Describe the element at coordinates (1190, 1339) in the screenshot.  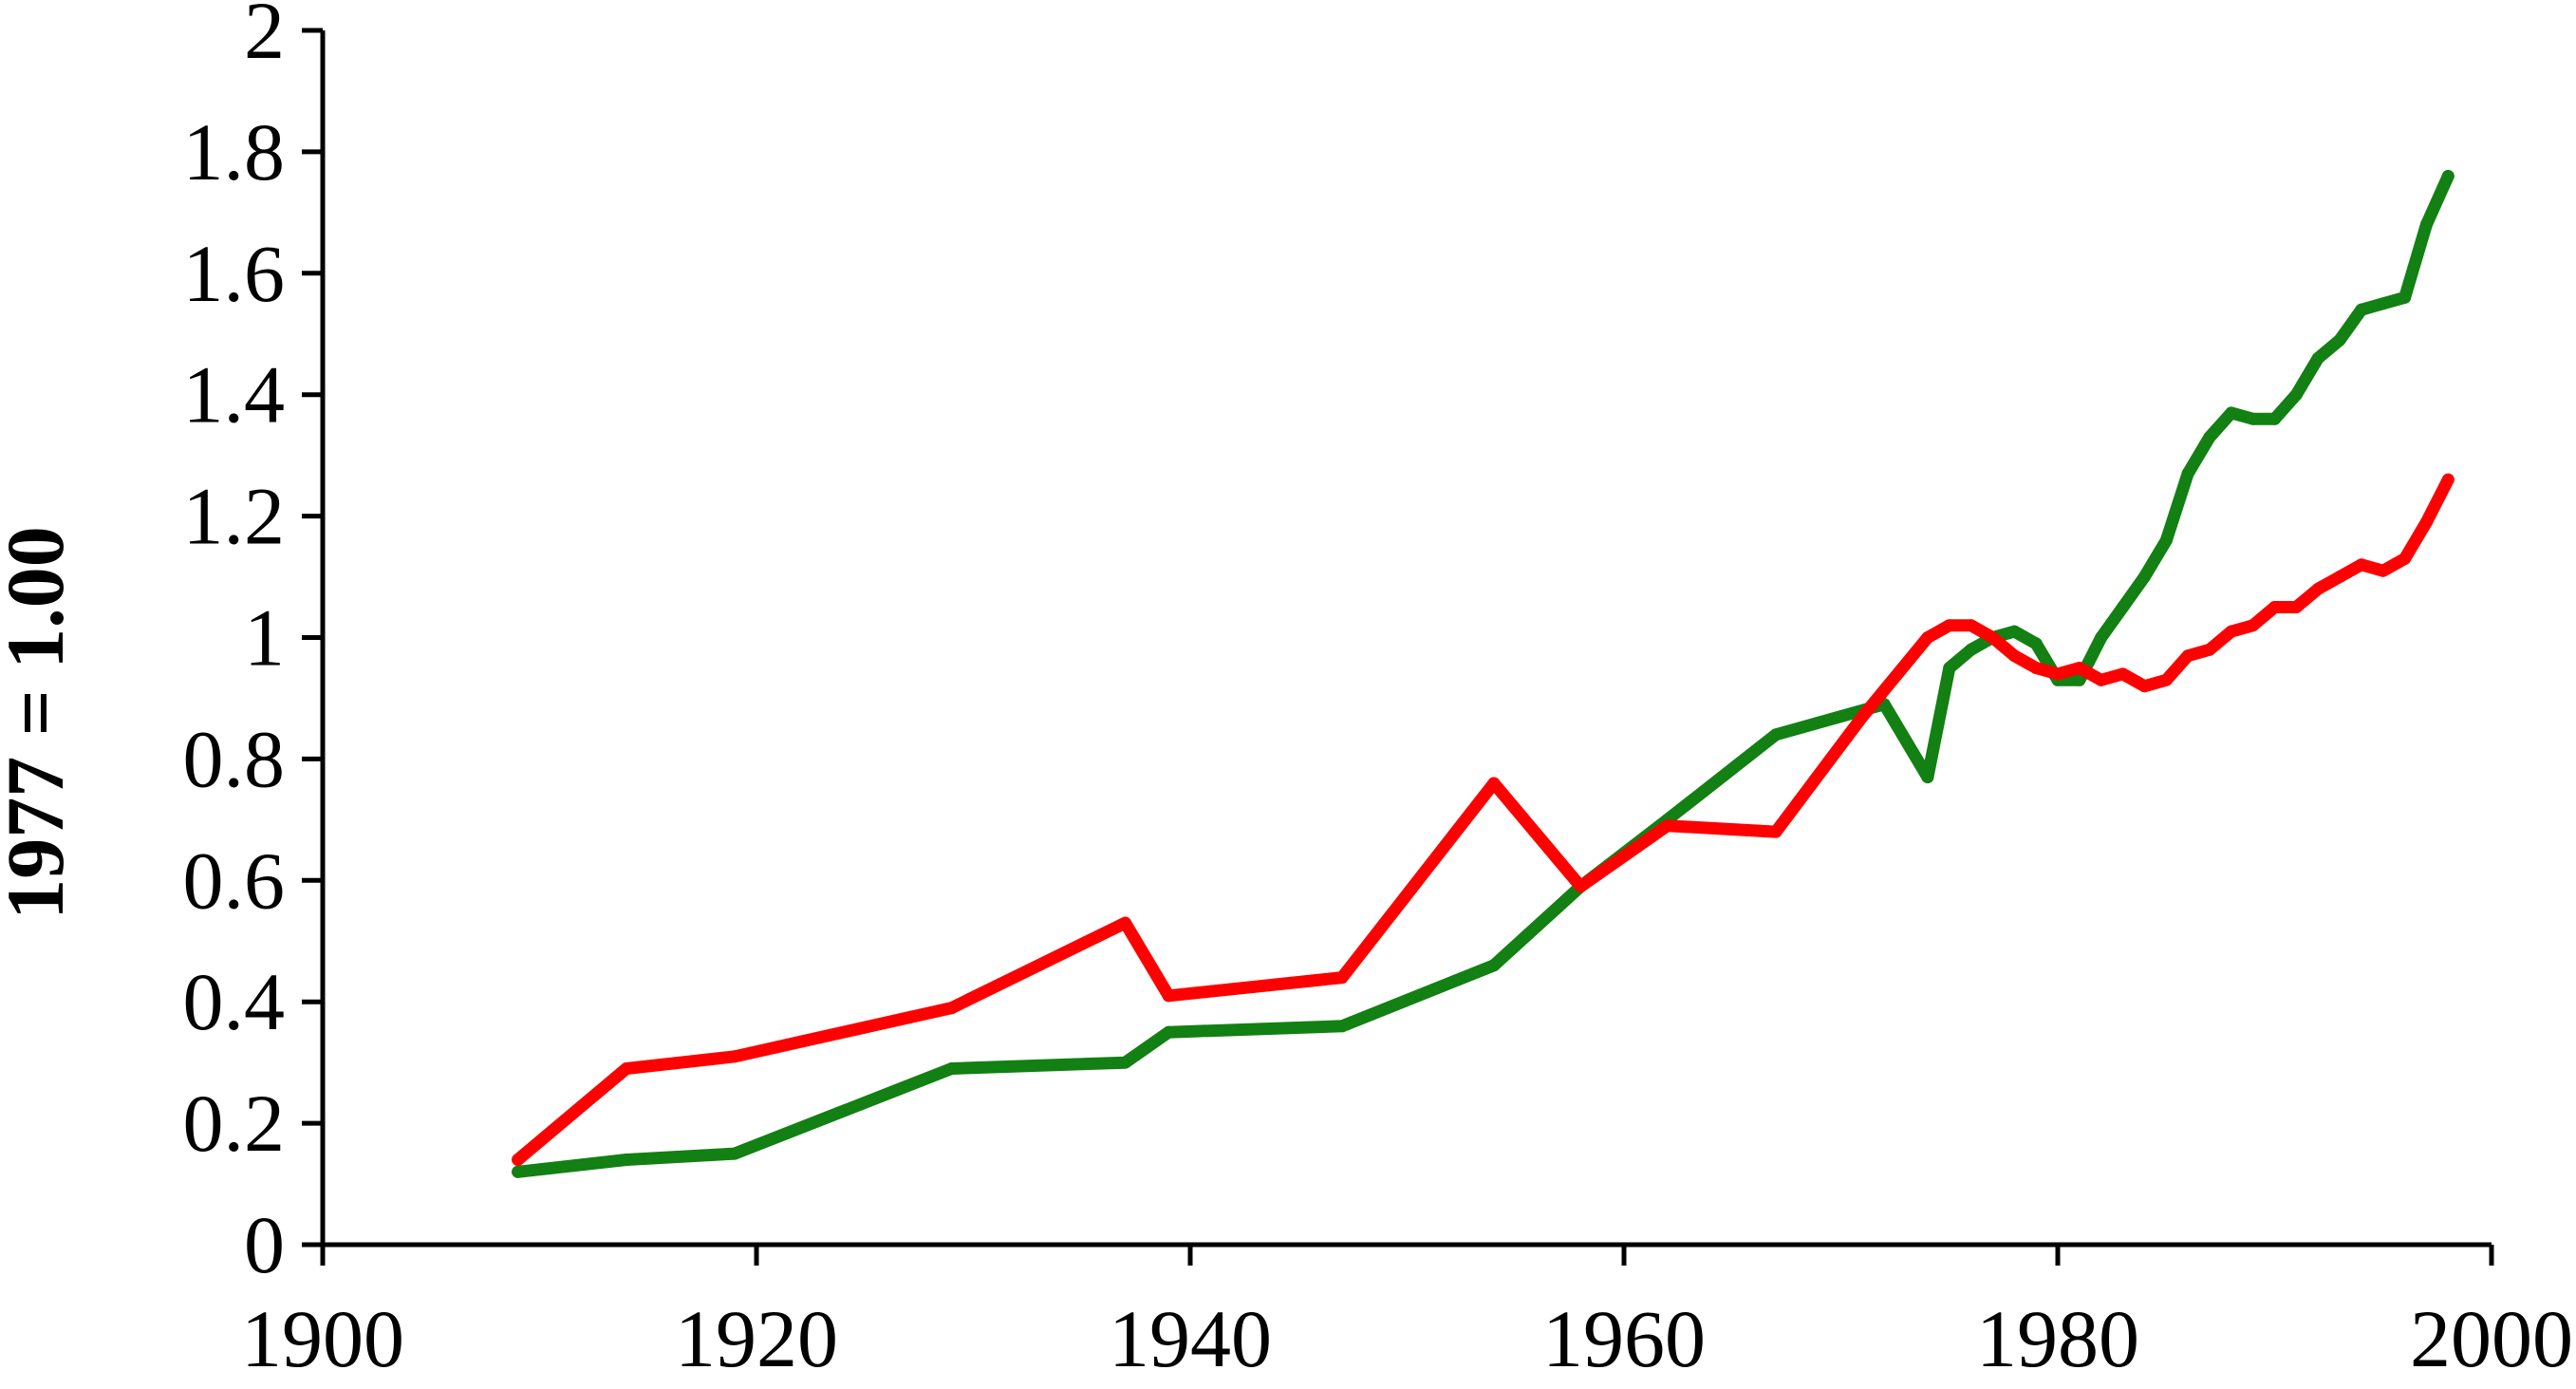
I see `x-tick-label: 1940` at that location.